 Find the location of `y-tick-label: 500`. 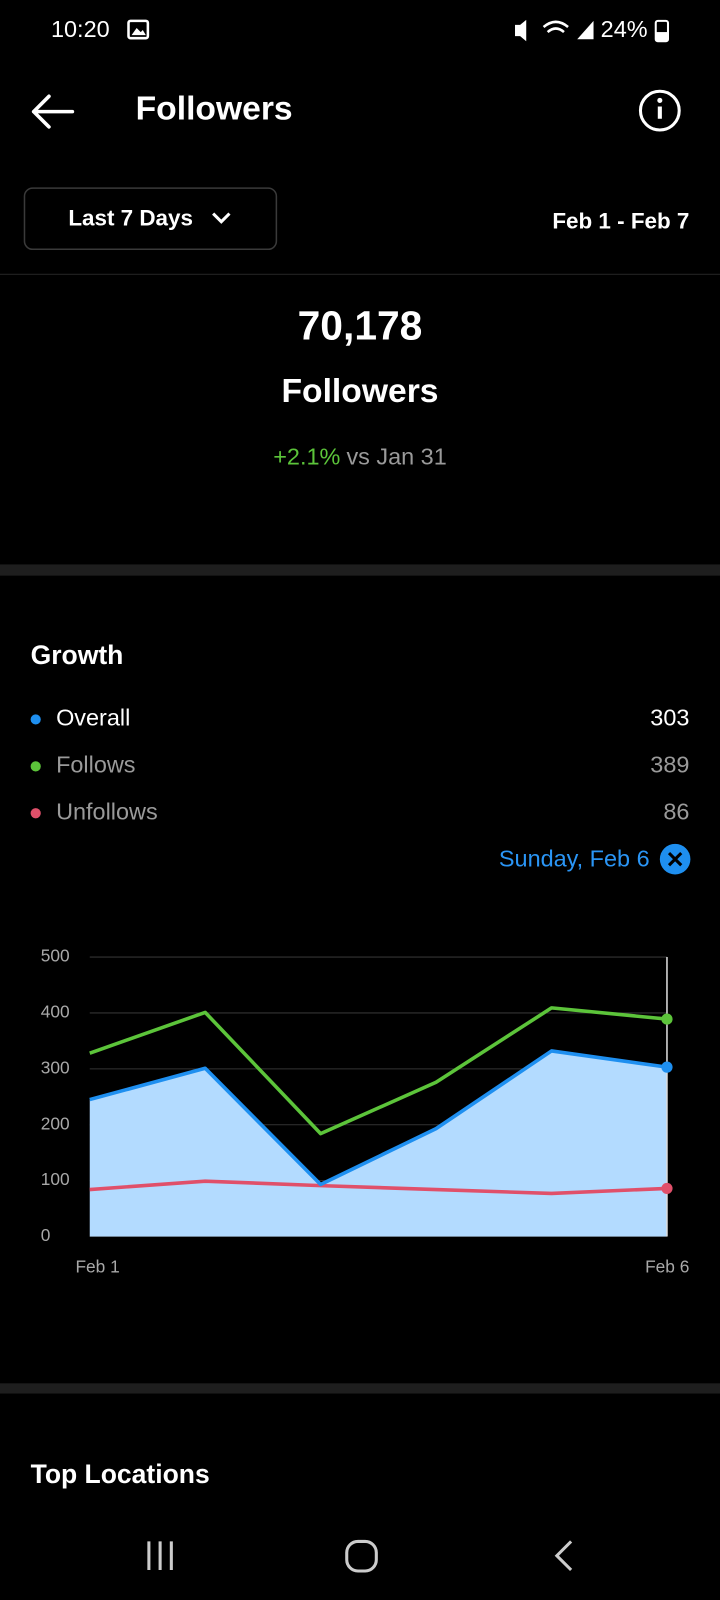

y-tick-label: 500 is located at coordinates (55, 956).